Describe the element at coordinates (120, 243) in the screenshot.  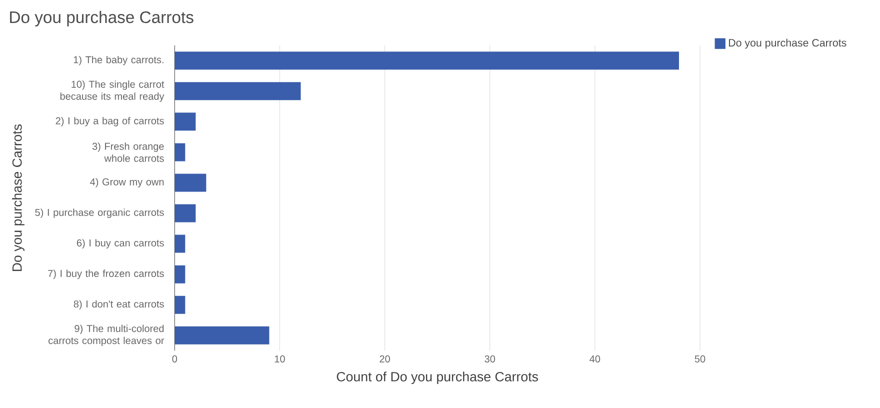
I see `y-tick-label: 6) I buy can carrots` at that location.